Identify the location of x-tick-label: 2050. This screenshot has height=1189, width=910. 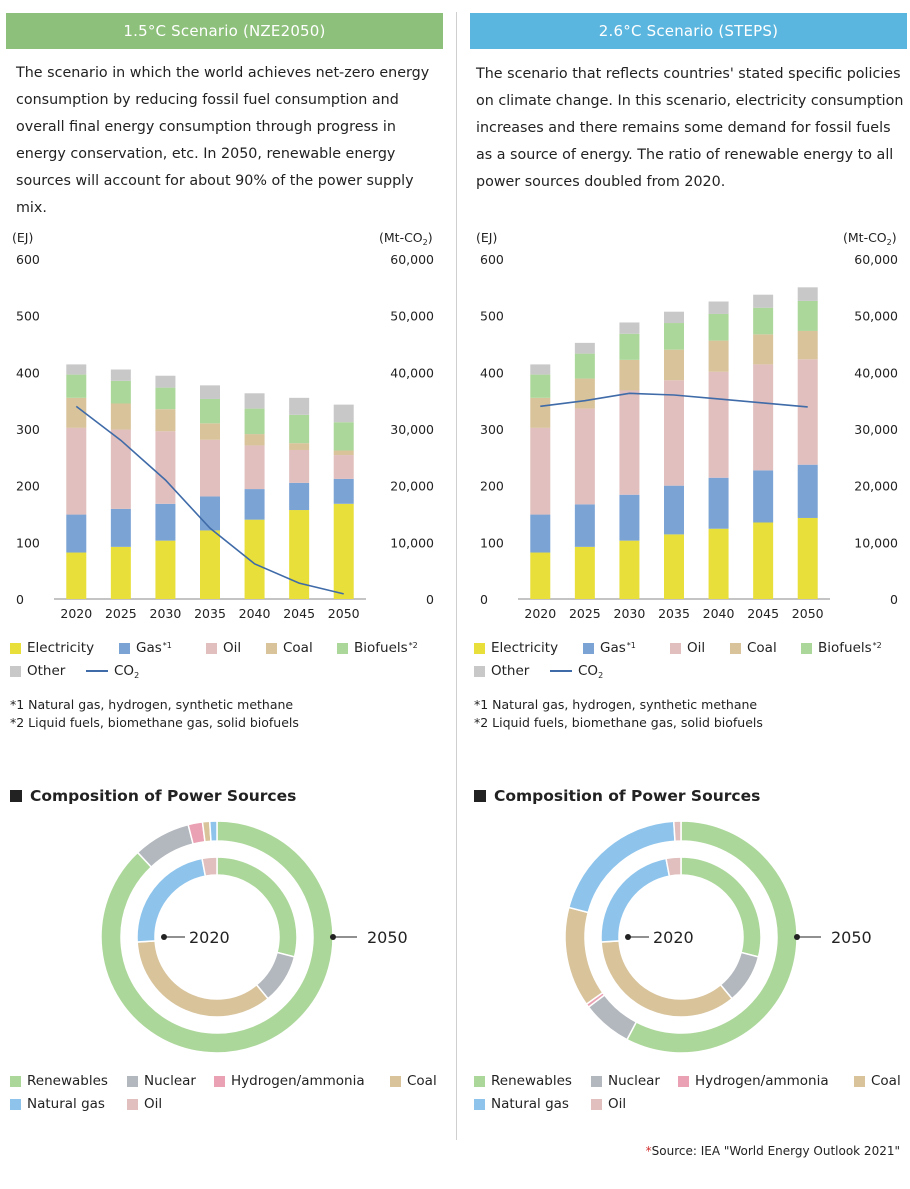
(808, 613).